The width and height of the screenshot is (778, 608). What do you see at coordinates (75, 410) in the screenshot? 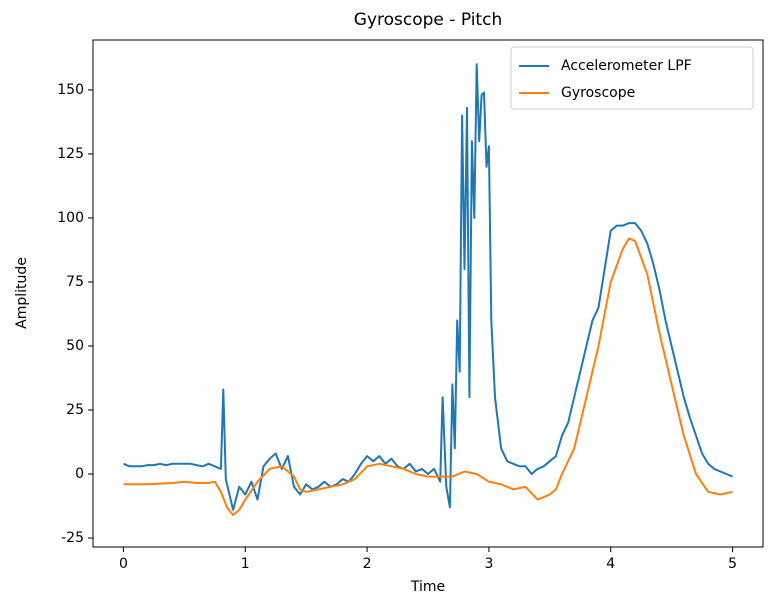
I see `y-tick-label: 25` at bounding box center [75, 410].